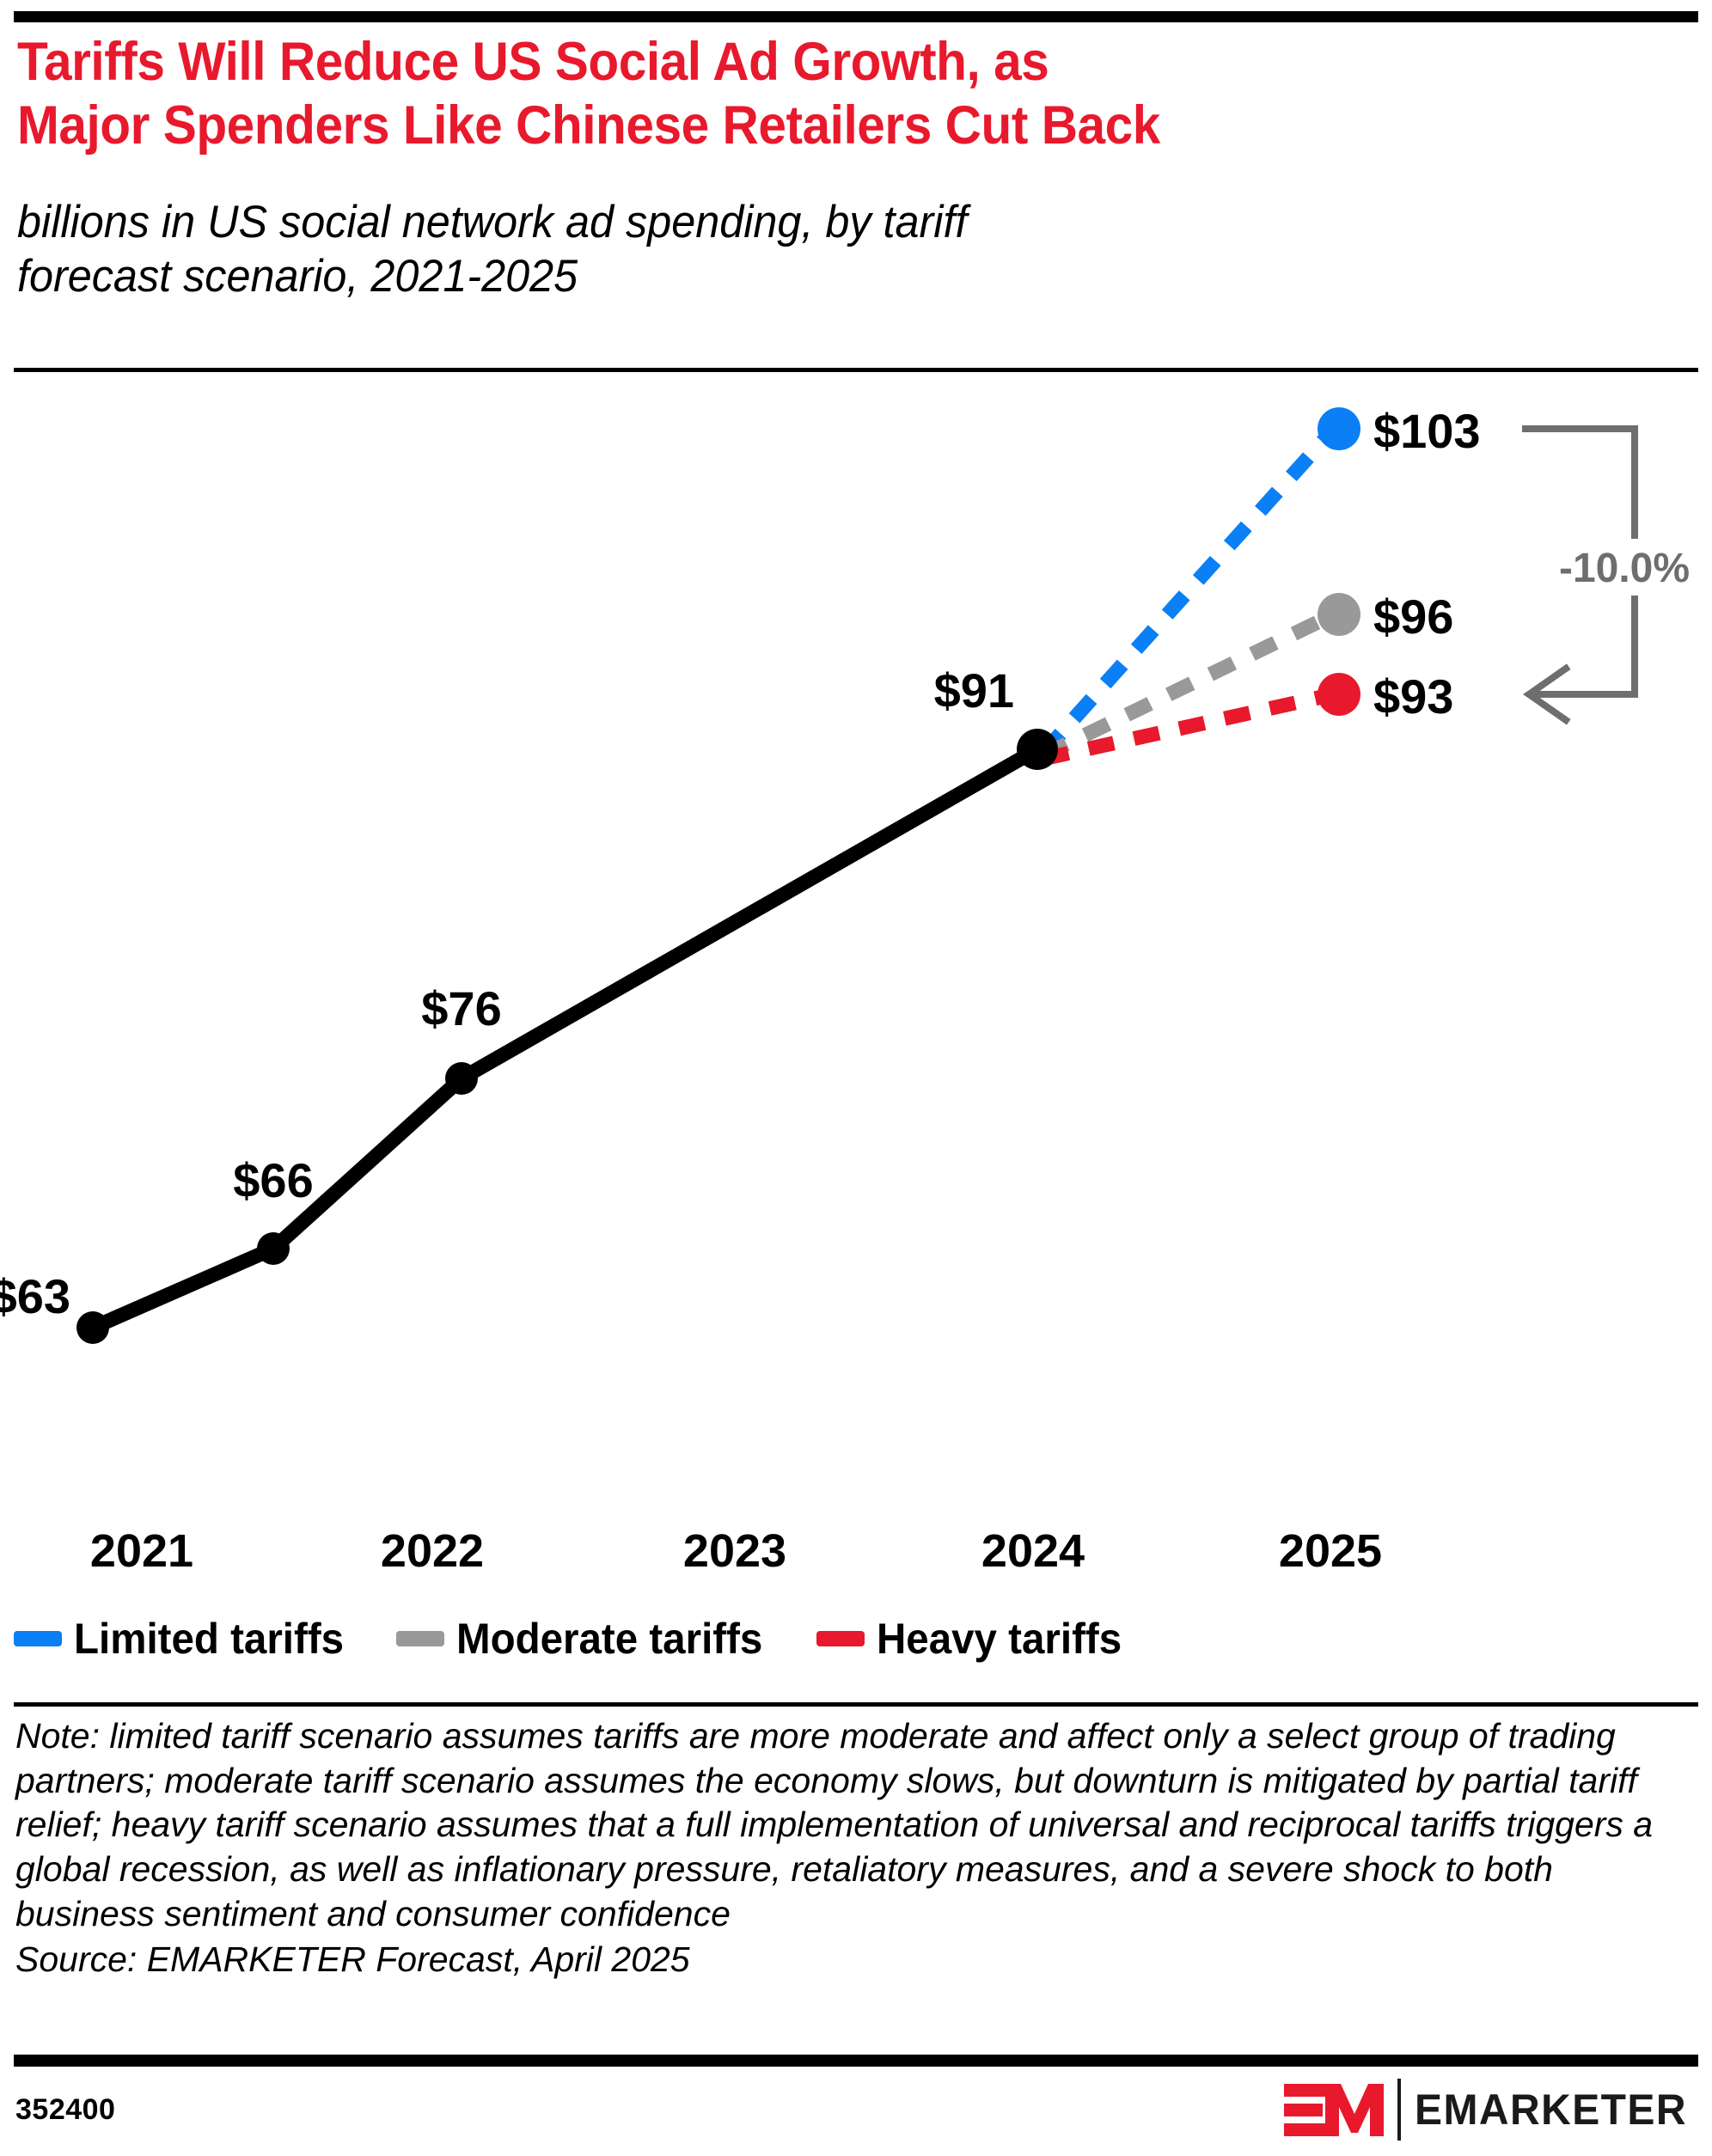  Describe the element at coordinates (1547, 694) in the screenshot. I see `bracket-arrowhead-icon` at that location.